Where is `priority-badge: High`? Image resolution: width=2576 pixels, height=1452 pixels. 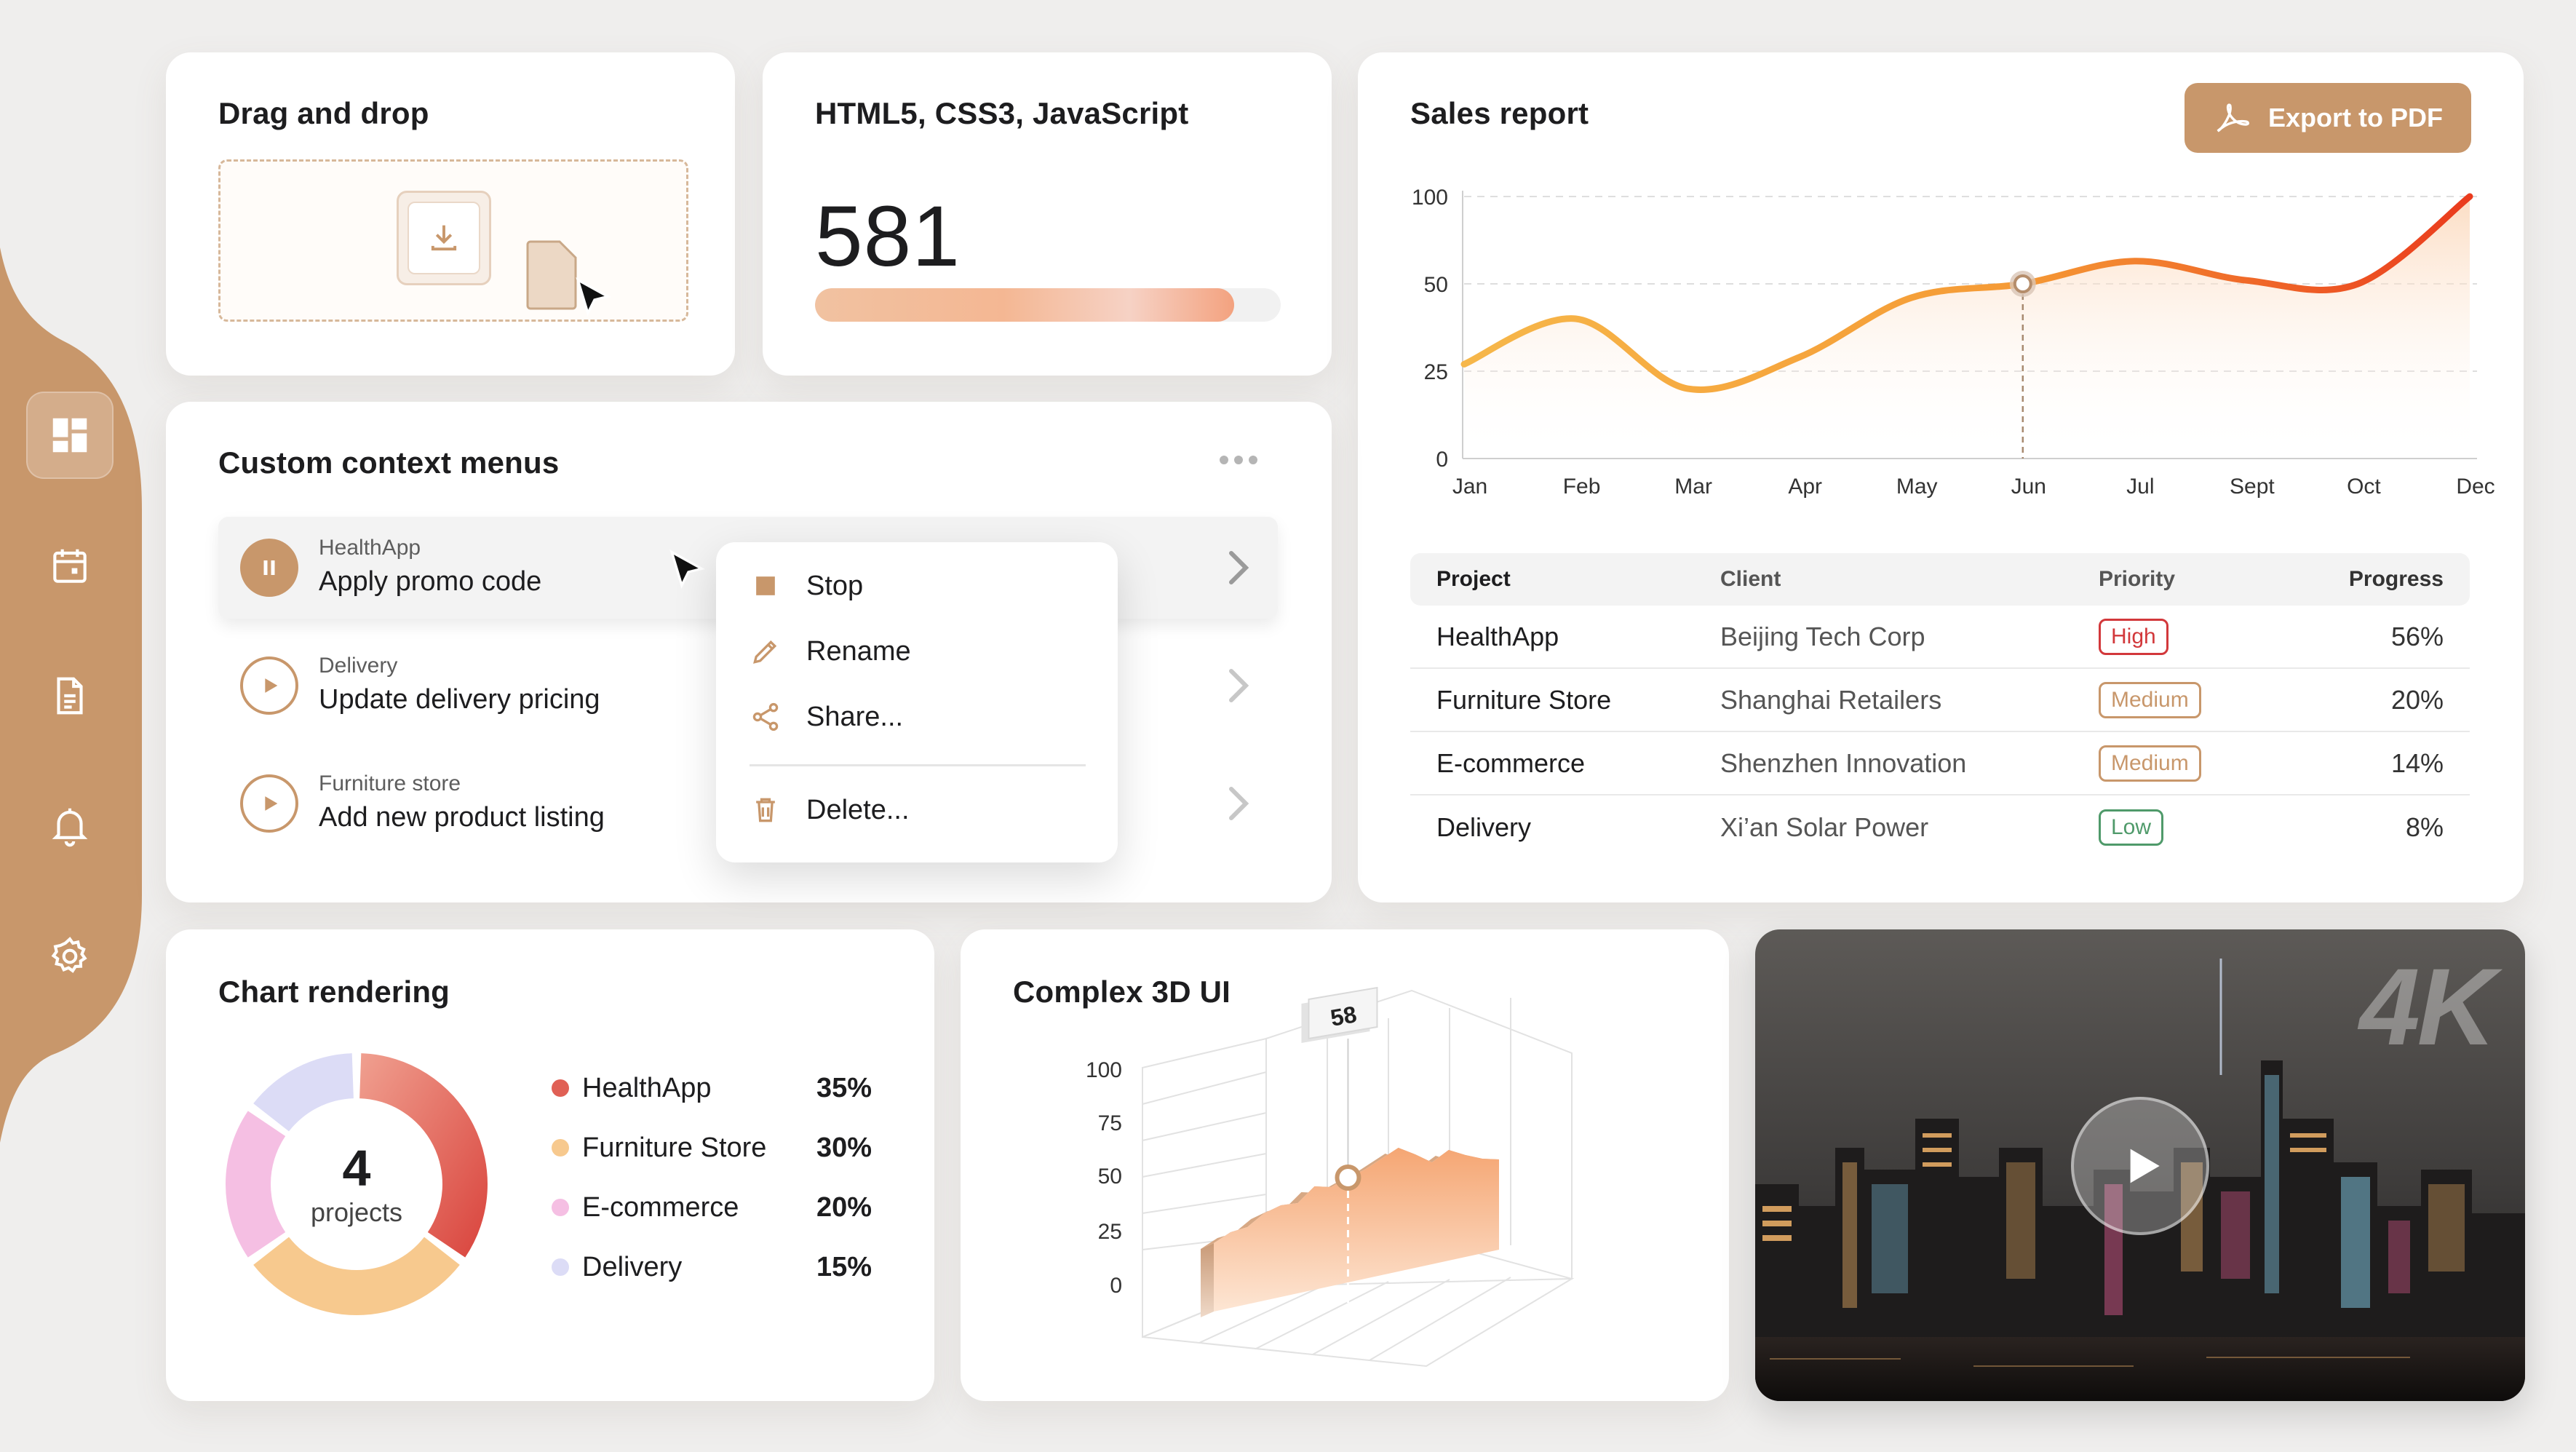
priority-badge: High is located at coordinates (2133, 636).